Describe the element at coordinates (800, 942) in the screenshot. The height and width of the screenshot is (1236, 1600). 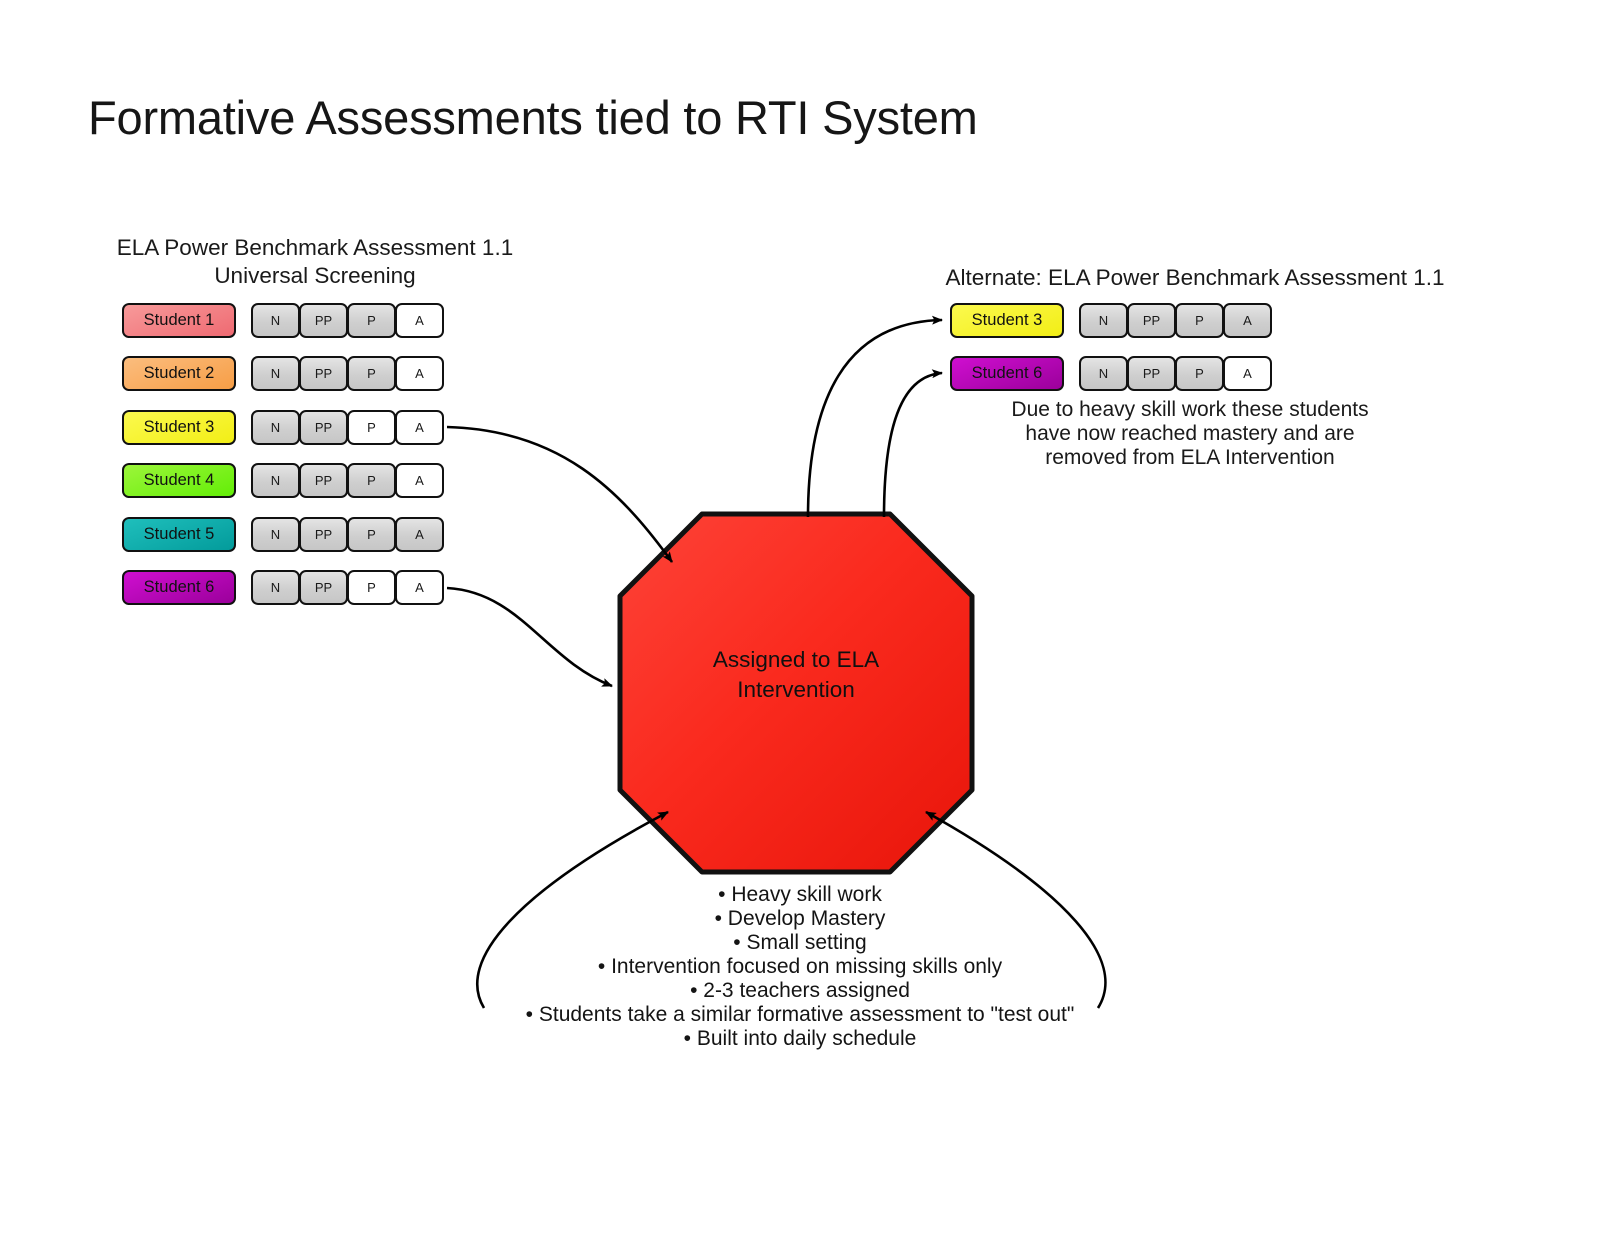
I see `bullet-item: • Small setting` at that location.